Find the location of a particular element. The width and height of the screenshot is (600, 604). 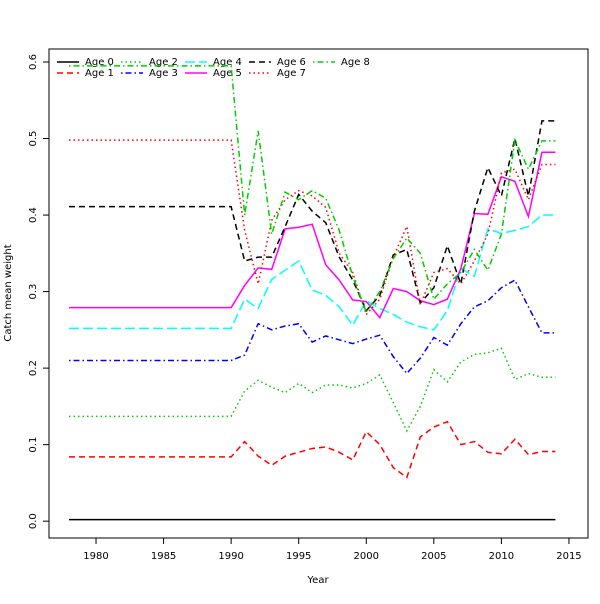

y-tick-label: 0.1 is located at coordinates (33, 445).